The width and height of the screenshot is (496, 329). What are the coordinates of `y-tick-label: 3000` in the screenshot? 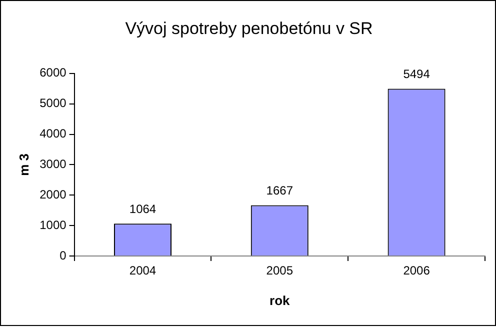 It's located at (53, 164).